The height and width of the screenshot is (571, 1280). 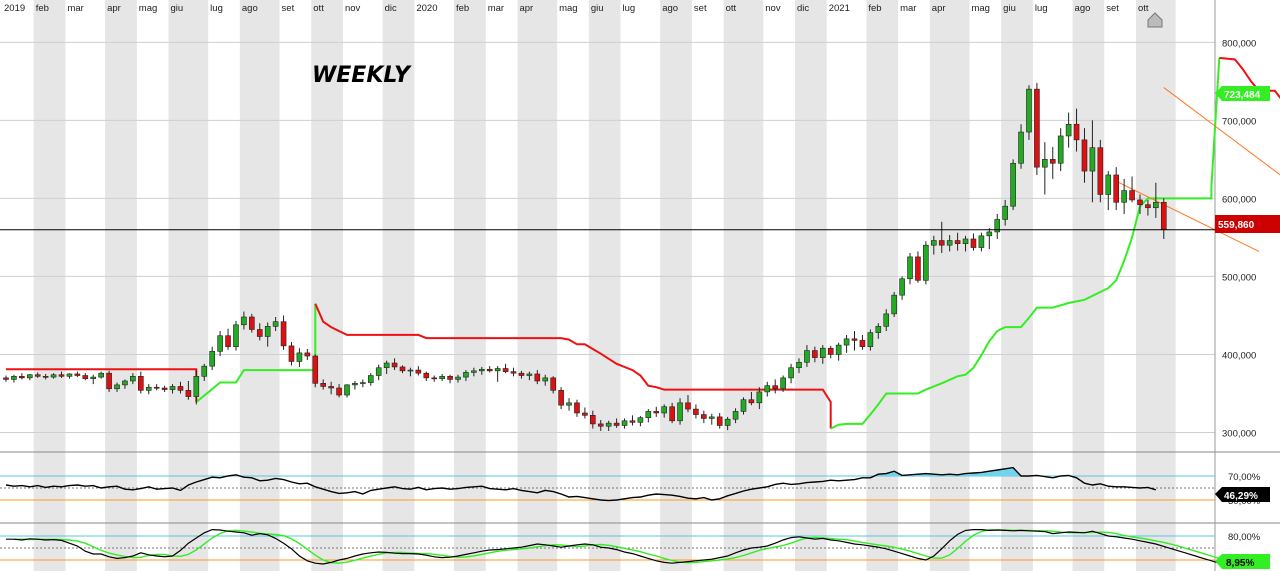 I want to click on price-tick-label: 600,000, so click(x=1239, y=199).